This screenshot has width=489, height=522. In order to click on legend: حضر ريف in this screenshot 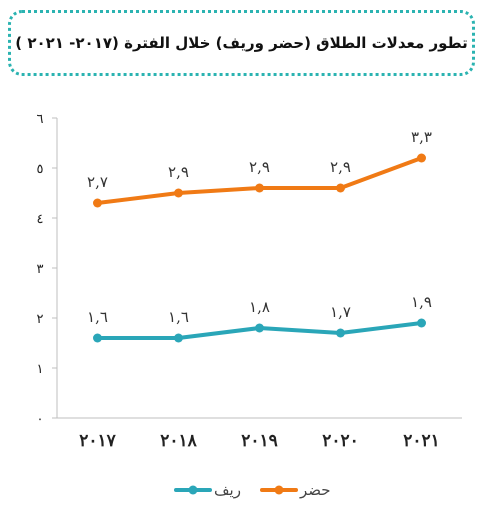, I will do `click(252, 490)`.